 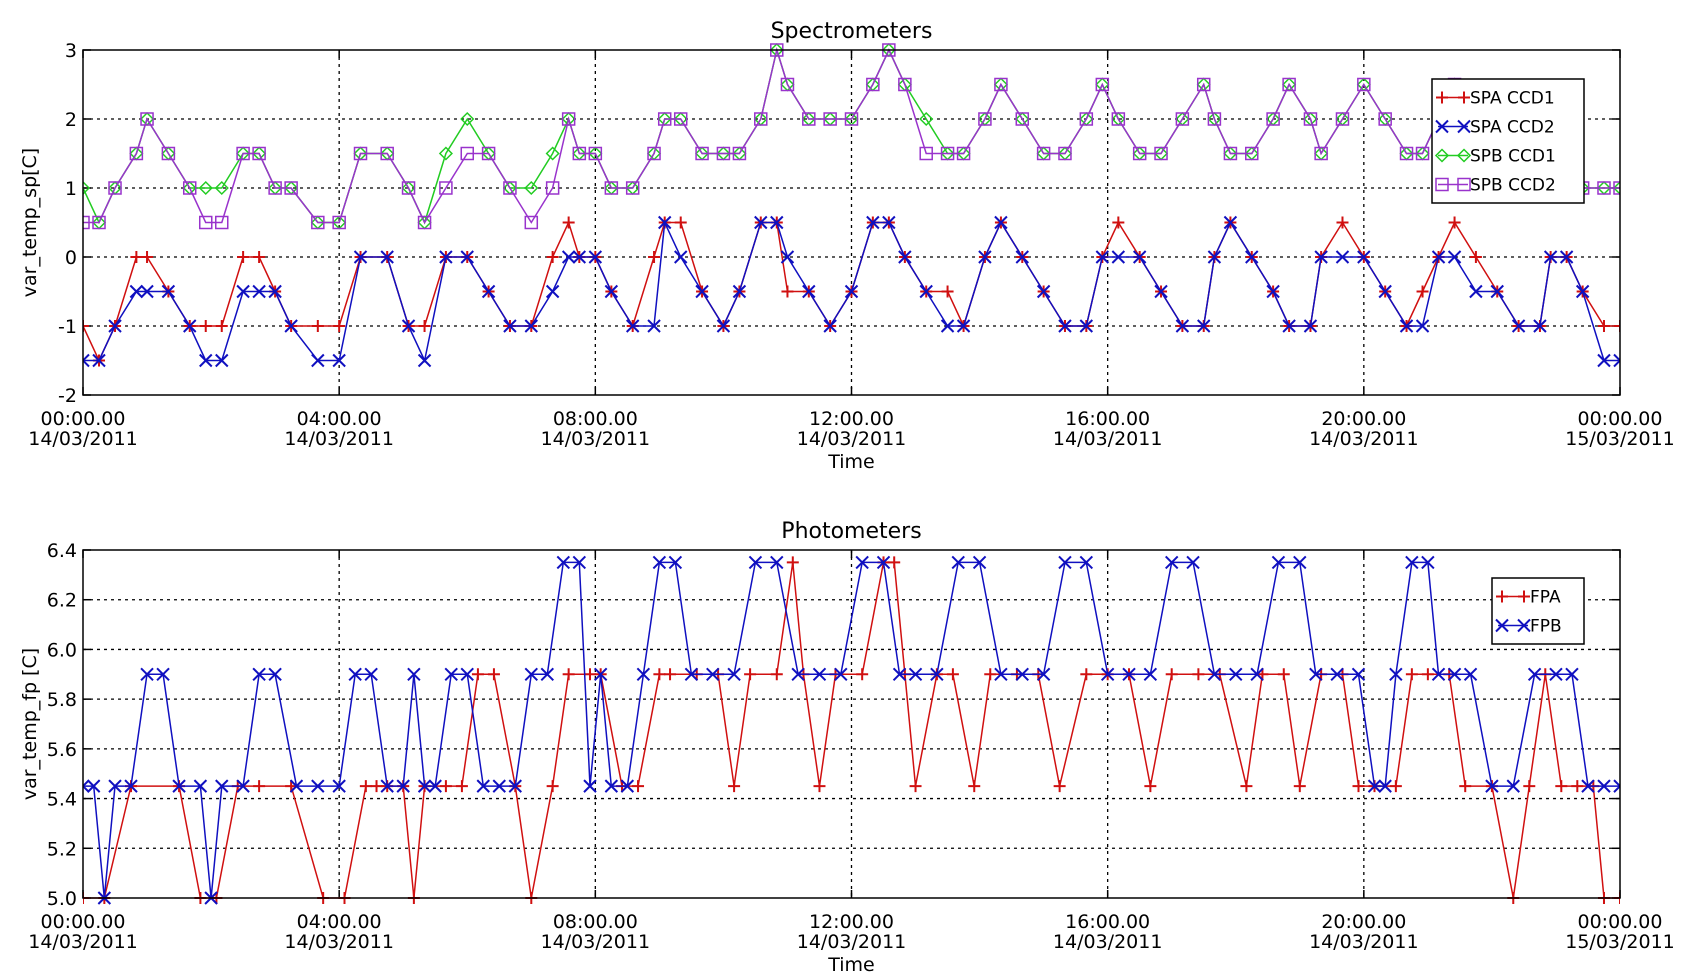 What do you see at coordinates (62, 551) in the screenshot?
I see `y-tick-label: 6.4` at bounding box center [62, 551].